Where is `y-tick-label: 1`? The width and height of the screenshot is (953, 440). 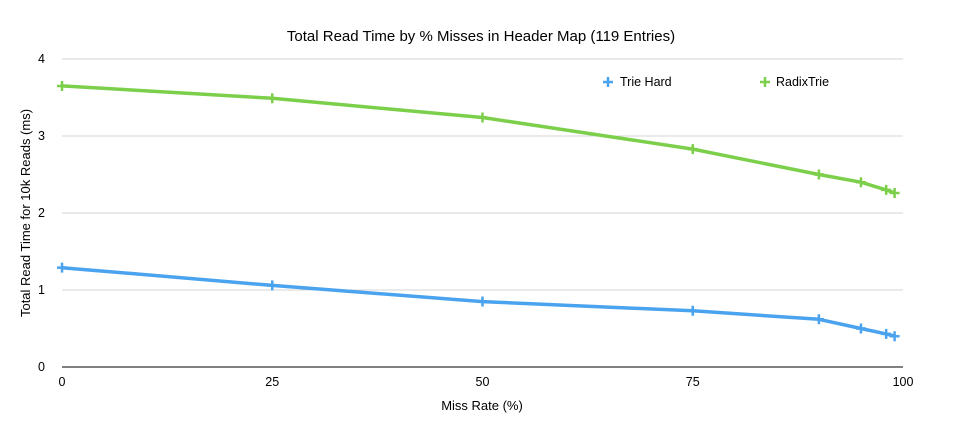
y-tick-label: 1 is located at coordinates (41, 290).